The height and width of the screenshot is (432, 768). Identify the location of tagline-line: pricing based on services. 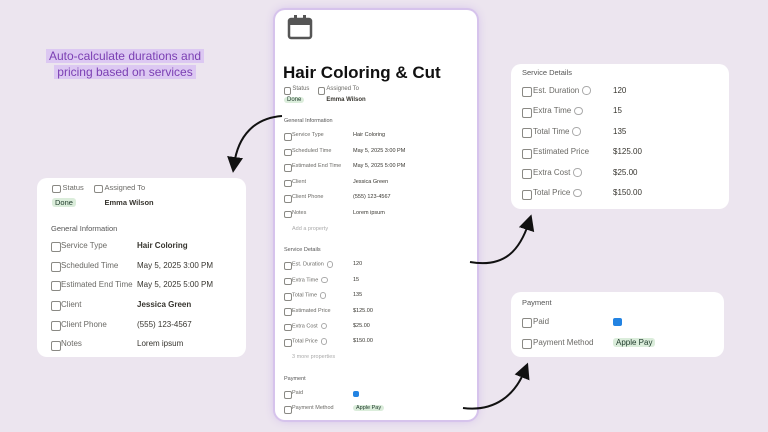
(125, 72).